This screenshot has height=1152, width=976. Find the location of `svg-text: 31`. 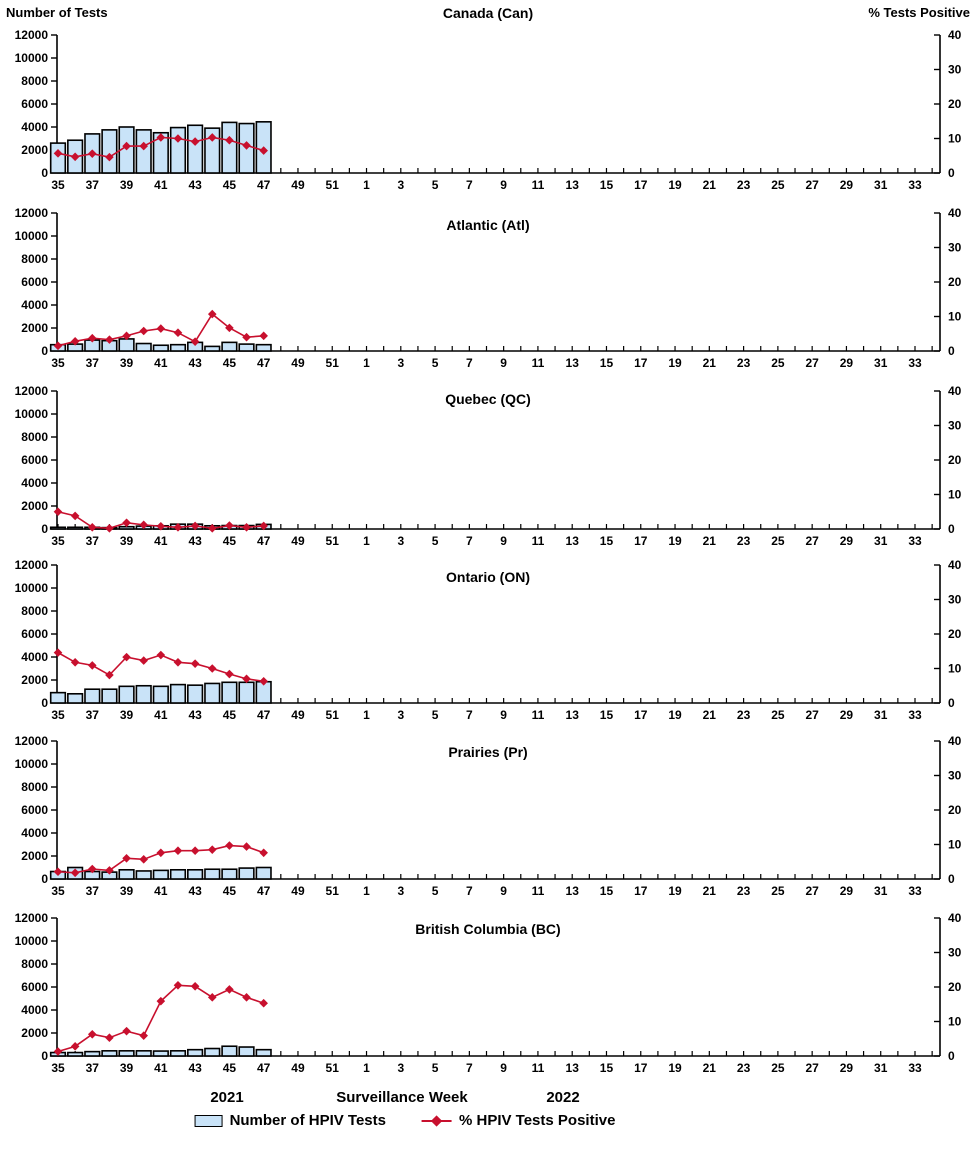

svg-text: 31 is located at coordinates (881, 541).